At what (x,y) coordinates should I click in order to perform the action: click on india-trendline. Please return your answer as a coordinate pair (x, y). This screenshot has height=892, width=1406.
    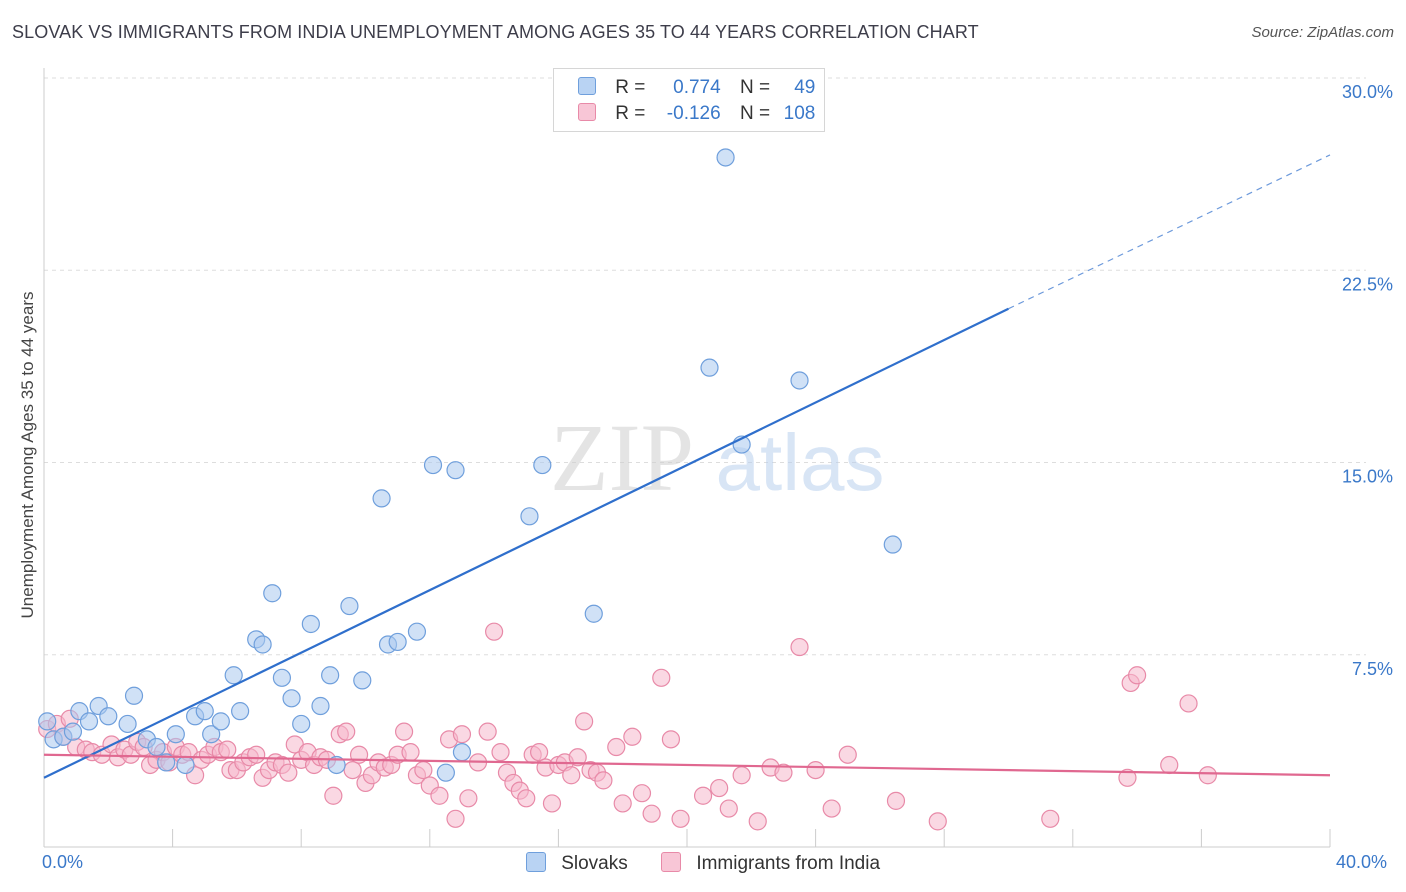
    Looking at the image, I should click on (687, 765).